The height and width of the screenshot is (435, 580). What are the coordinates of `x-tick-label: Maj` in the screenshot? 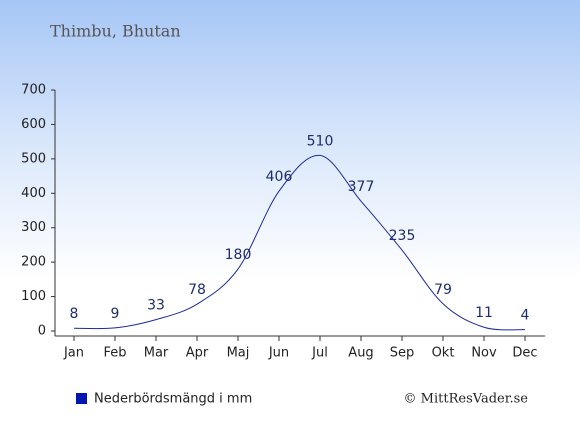 It's located at (238, 353).